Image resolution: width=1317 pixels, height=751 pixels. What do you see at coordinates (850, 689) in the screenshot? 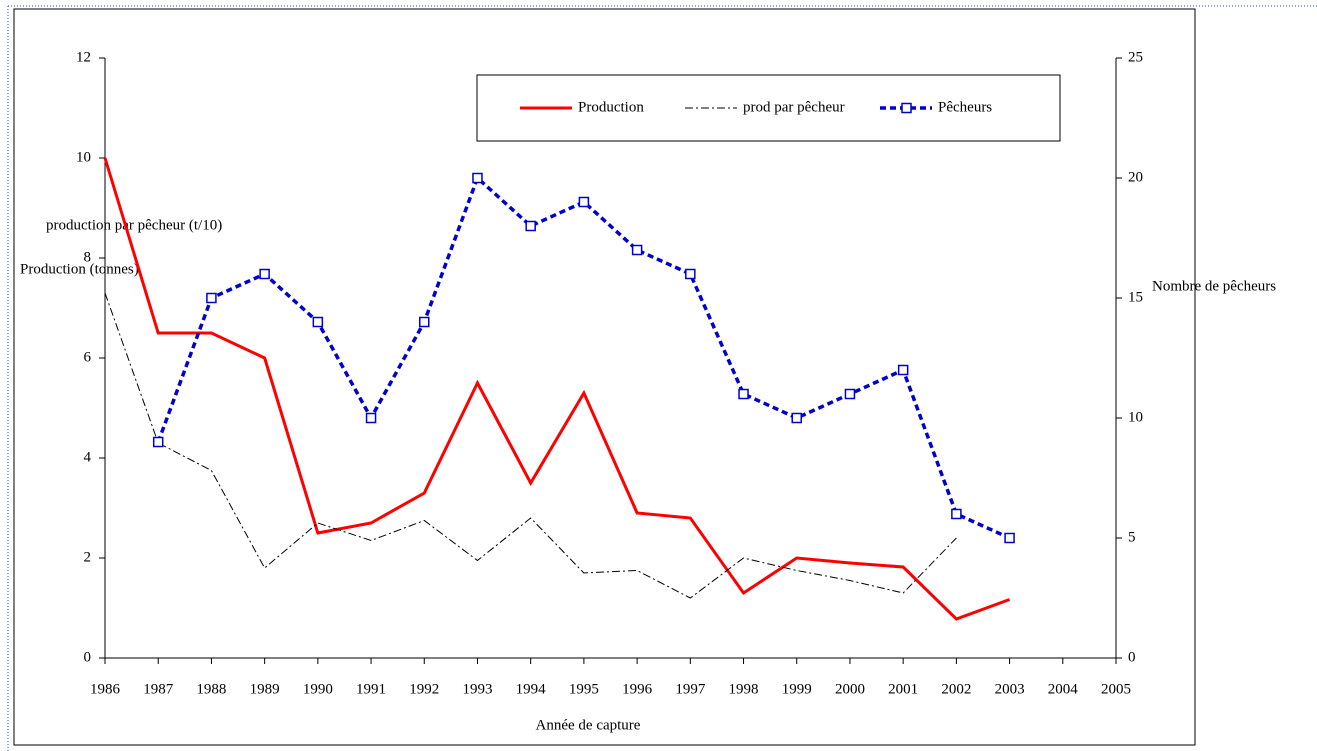
I see `x-tick-label: 2000` at bounding box center [850, 689].